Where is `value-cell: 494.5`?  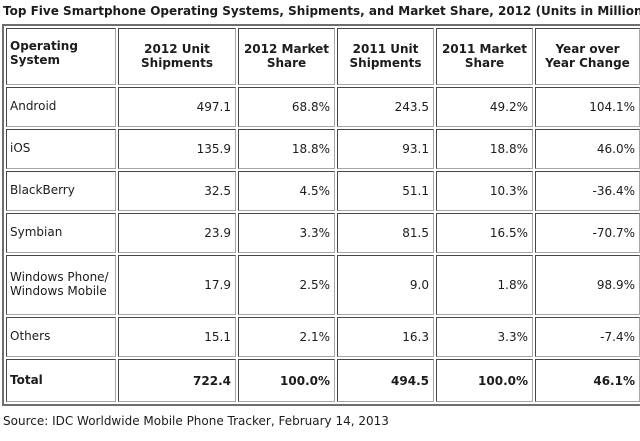 value-cell: 494.5 is located at coordinates (385, 380).